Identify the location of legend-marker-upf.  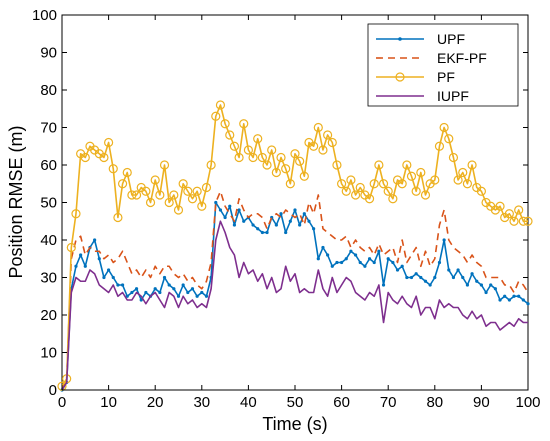
(400, 39).